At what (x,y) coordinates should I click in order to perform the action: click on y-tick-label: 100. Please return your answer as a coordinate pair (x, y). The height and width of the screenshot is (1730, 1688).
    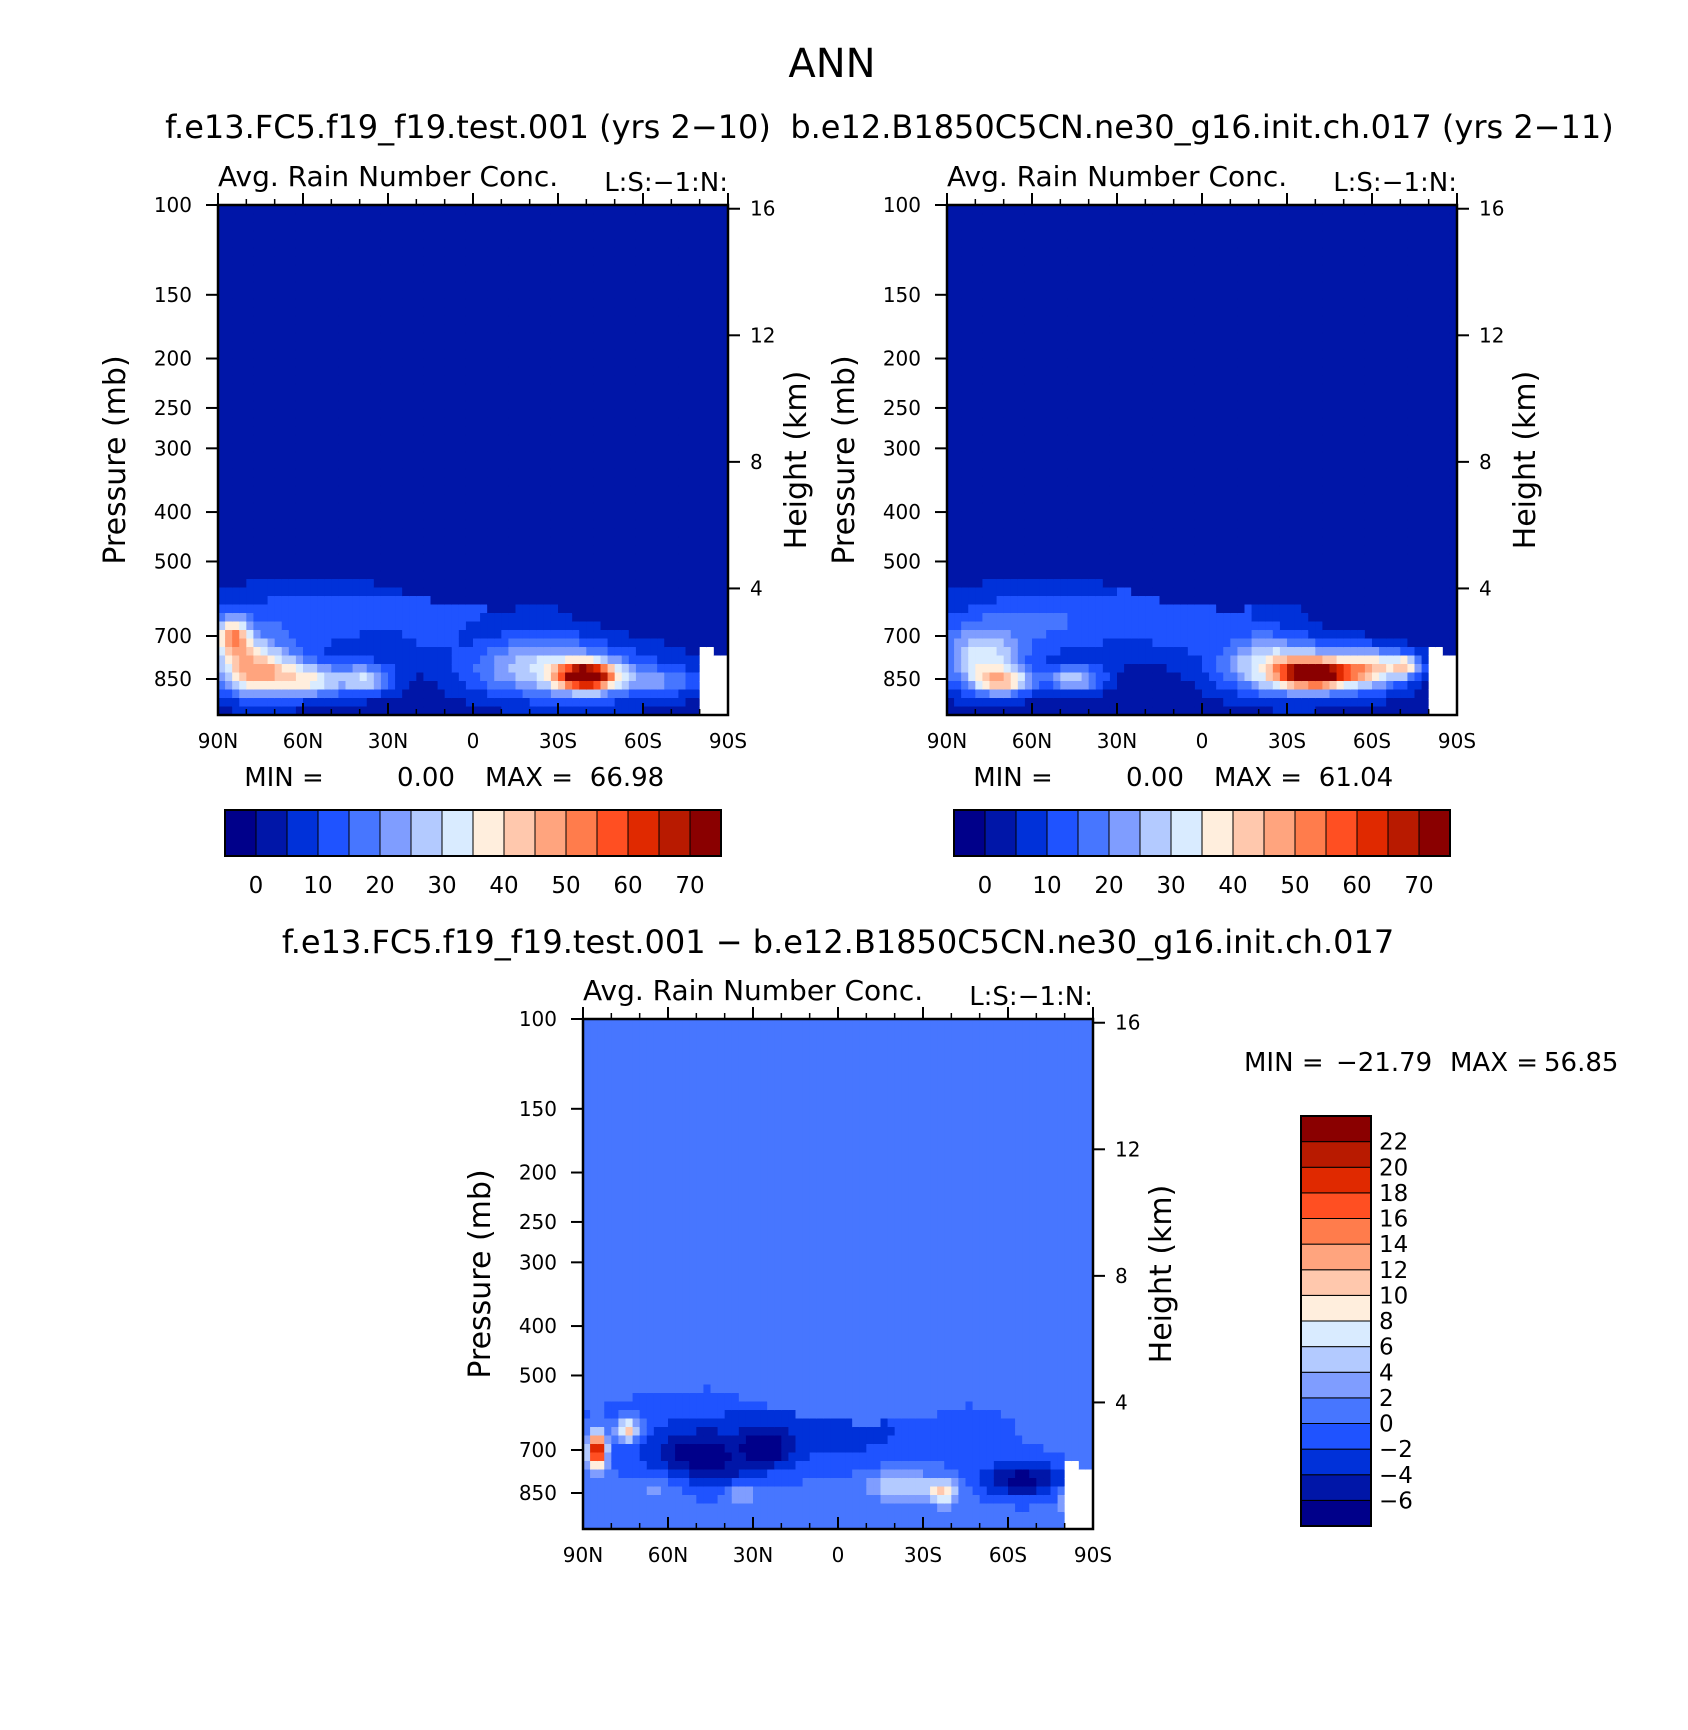
    Looking at the image, I should click on (173, 205).